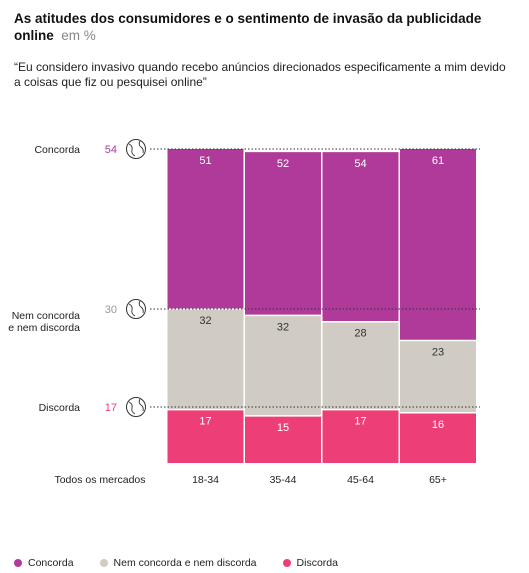 The height and width of the screenshot is (573, 529). Describe the element at coordinates (360, 164) in the screenshot. I see `bar-value-label: 54` at that location.